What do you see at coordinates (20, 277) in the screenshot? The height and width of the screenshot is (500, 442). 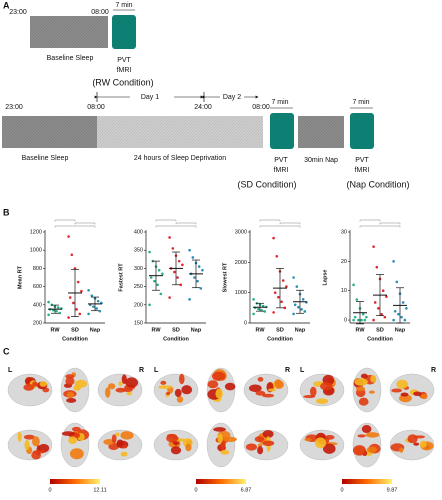 I see `y-axis-label: Mean RT` at bounding box center [20, 277].